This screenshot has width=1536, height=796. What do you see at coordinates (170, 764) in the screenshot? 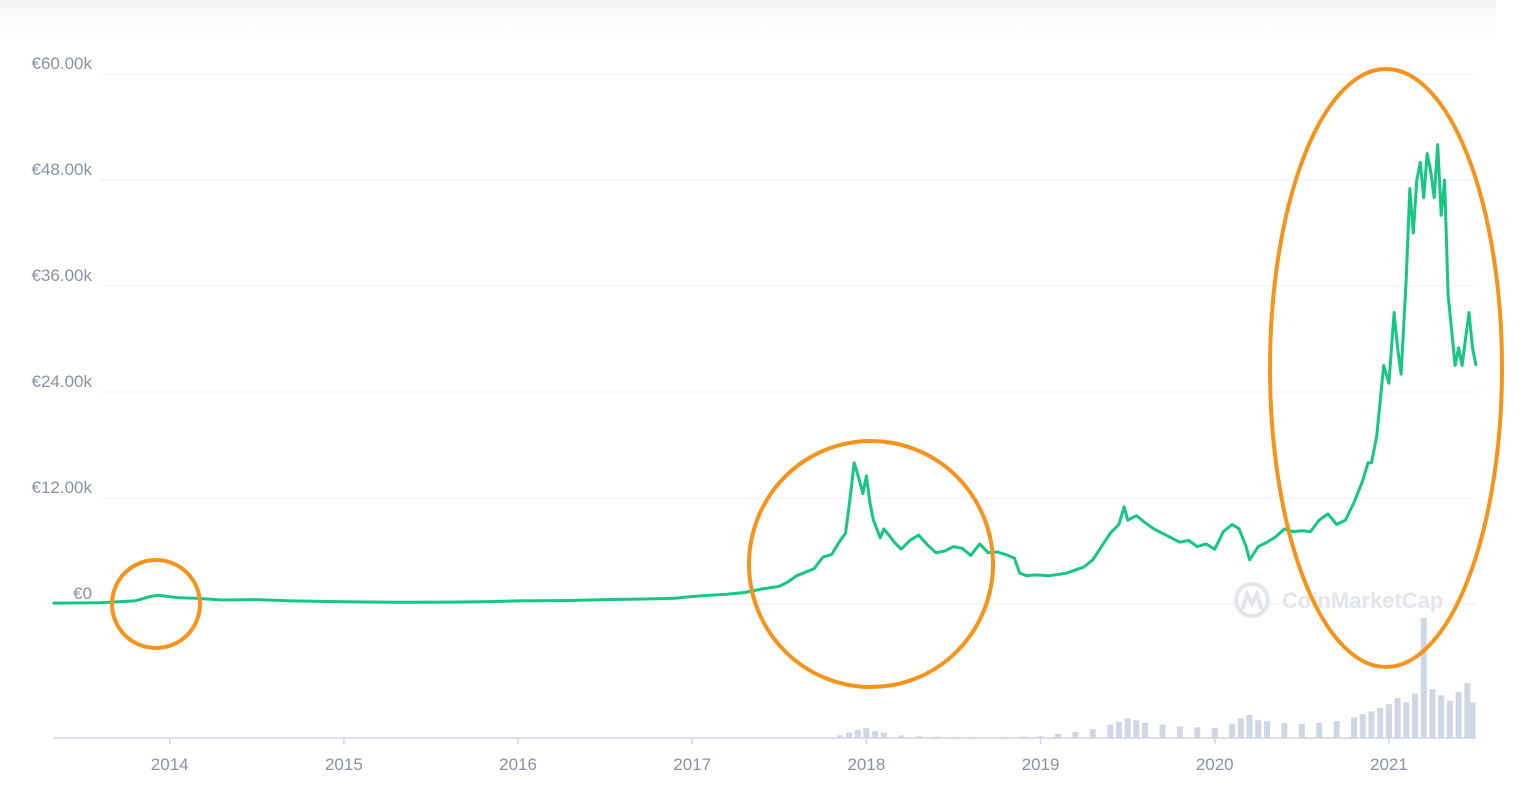
I see `x-tick-label: 2014` at bounding box center [170, 764].